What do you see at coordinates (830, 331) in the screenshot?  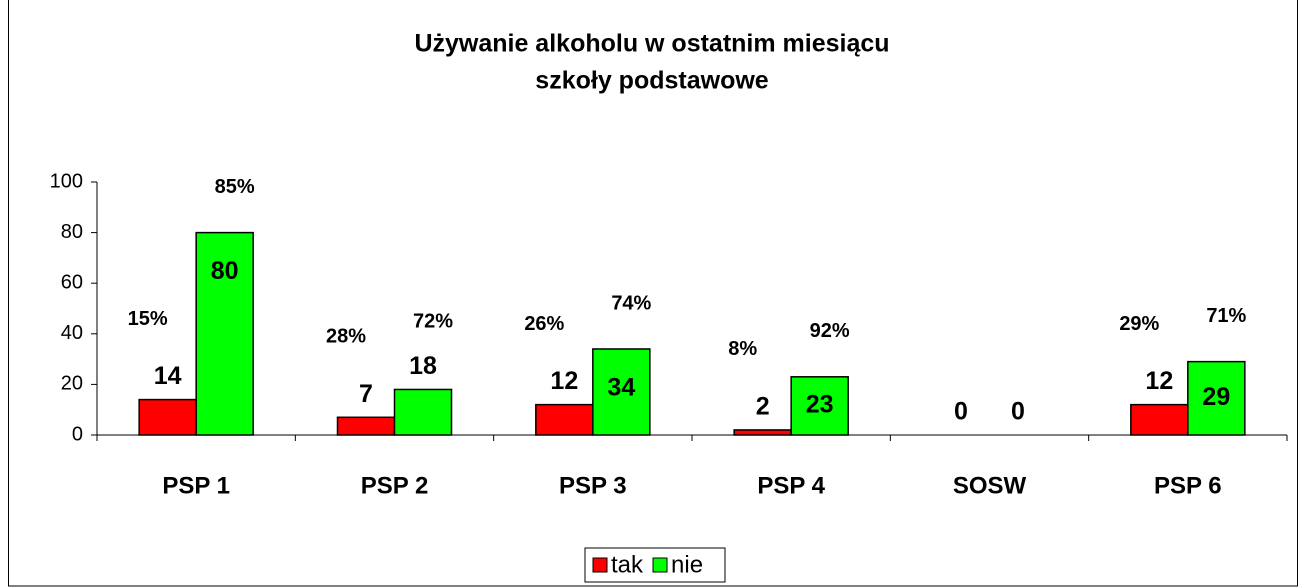 I see `percent-label: 92%` at bounding box center [830, 331].